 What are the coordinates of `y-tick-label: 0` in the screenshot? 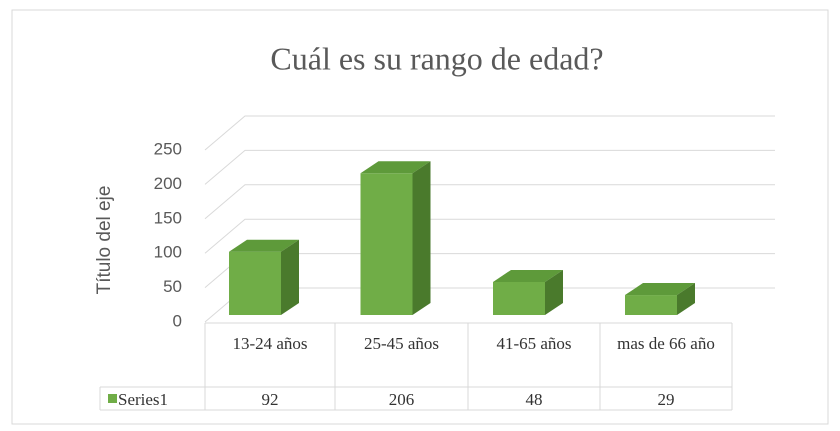 It's located at (177, 320).